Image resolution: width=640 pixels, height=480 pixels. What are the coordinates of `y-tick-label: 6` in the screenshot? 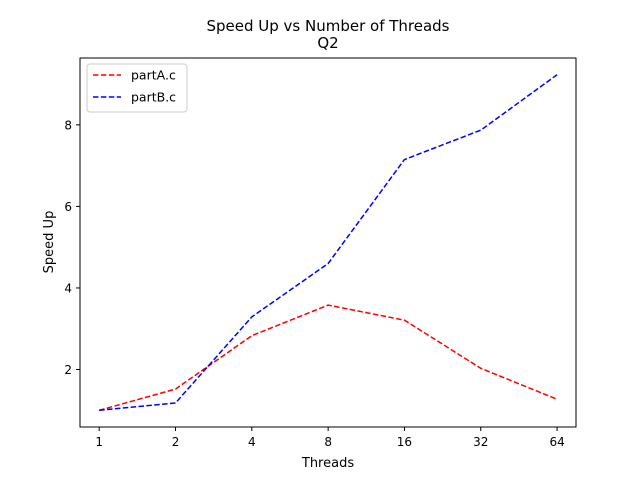 It's located at (68, 207).